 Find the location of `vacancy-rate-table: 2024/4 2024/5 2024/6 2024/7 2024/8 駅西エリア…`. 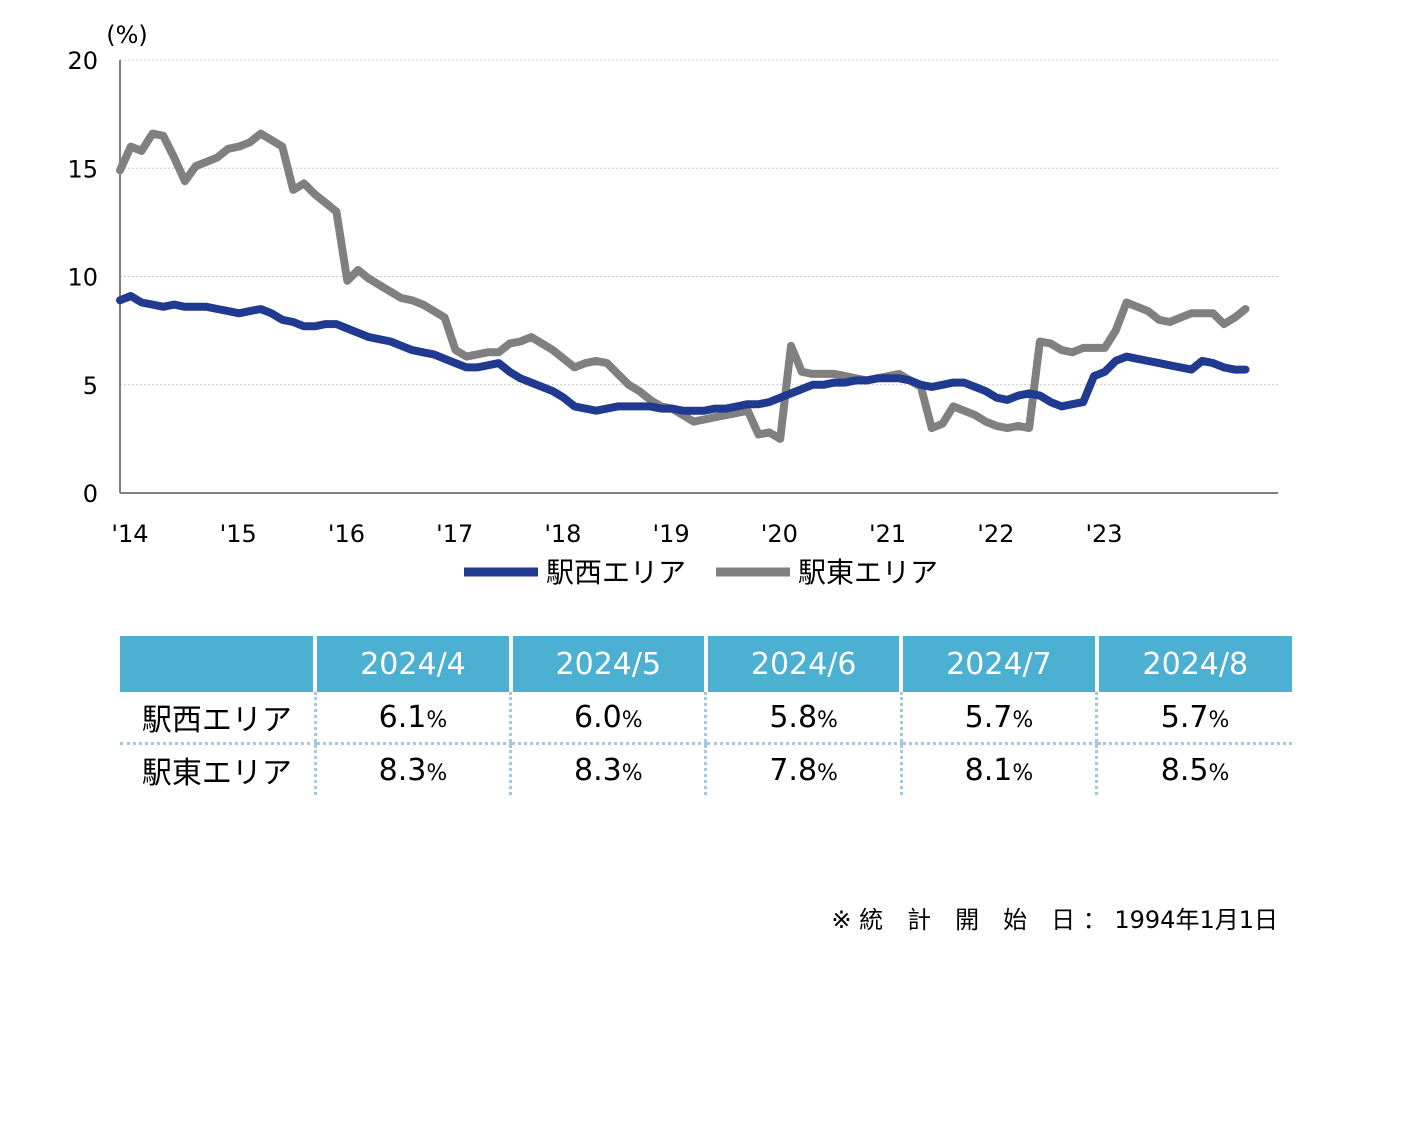

vacancy-rate-table: 2024/4 2024/5 2024/6 2024/7 2024/8 駅西エリア… is located at coordinates (706, 715).